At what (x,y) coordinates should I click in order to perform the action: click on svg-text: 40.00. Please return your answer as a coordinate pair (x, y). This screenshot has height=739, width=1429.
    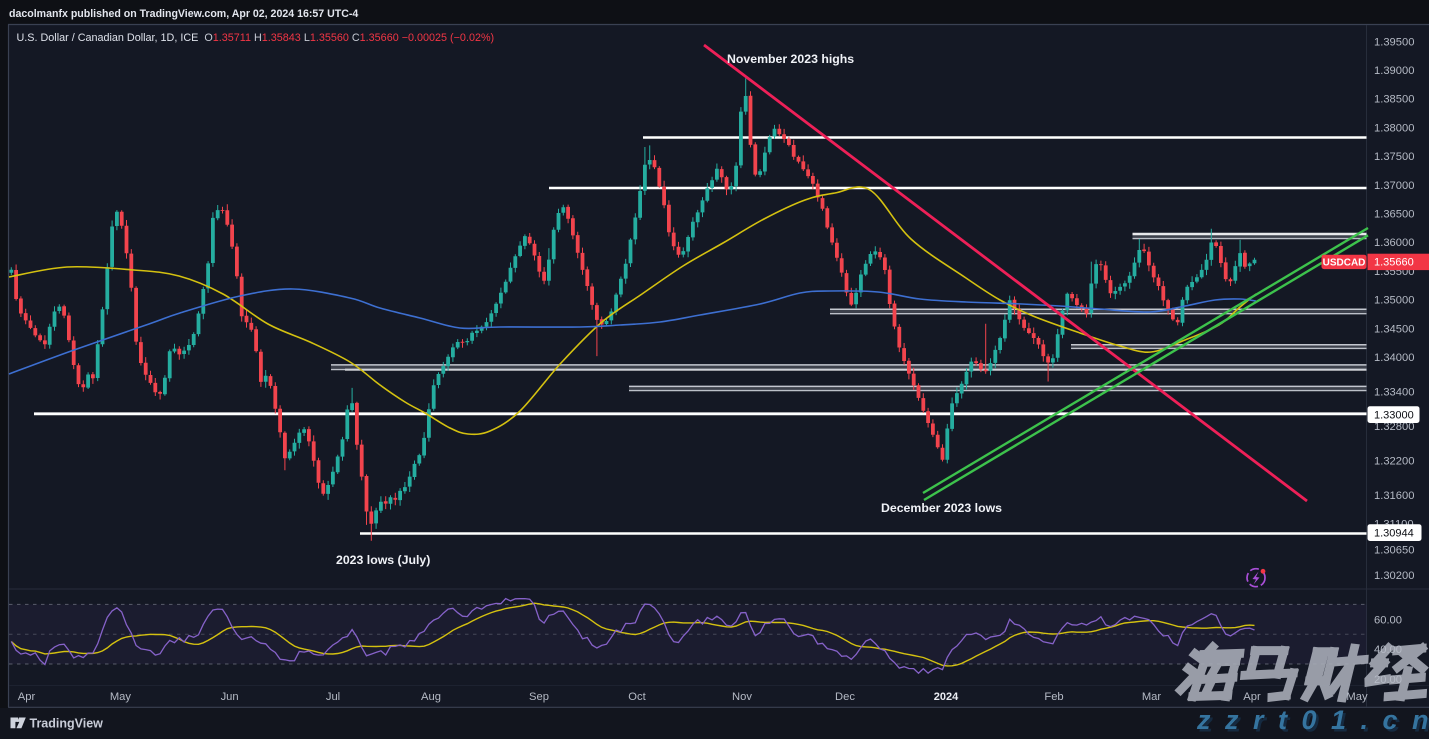
    Looking at the image, I should click on (1388, 650).